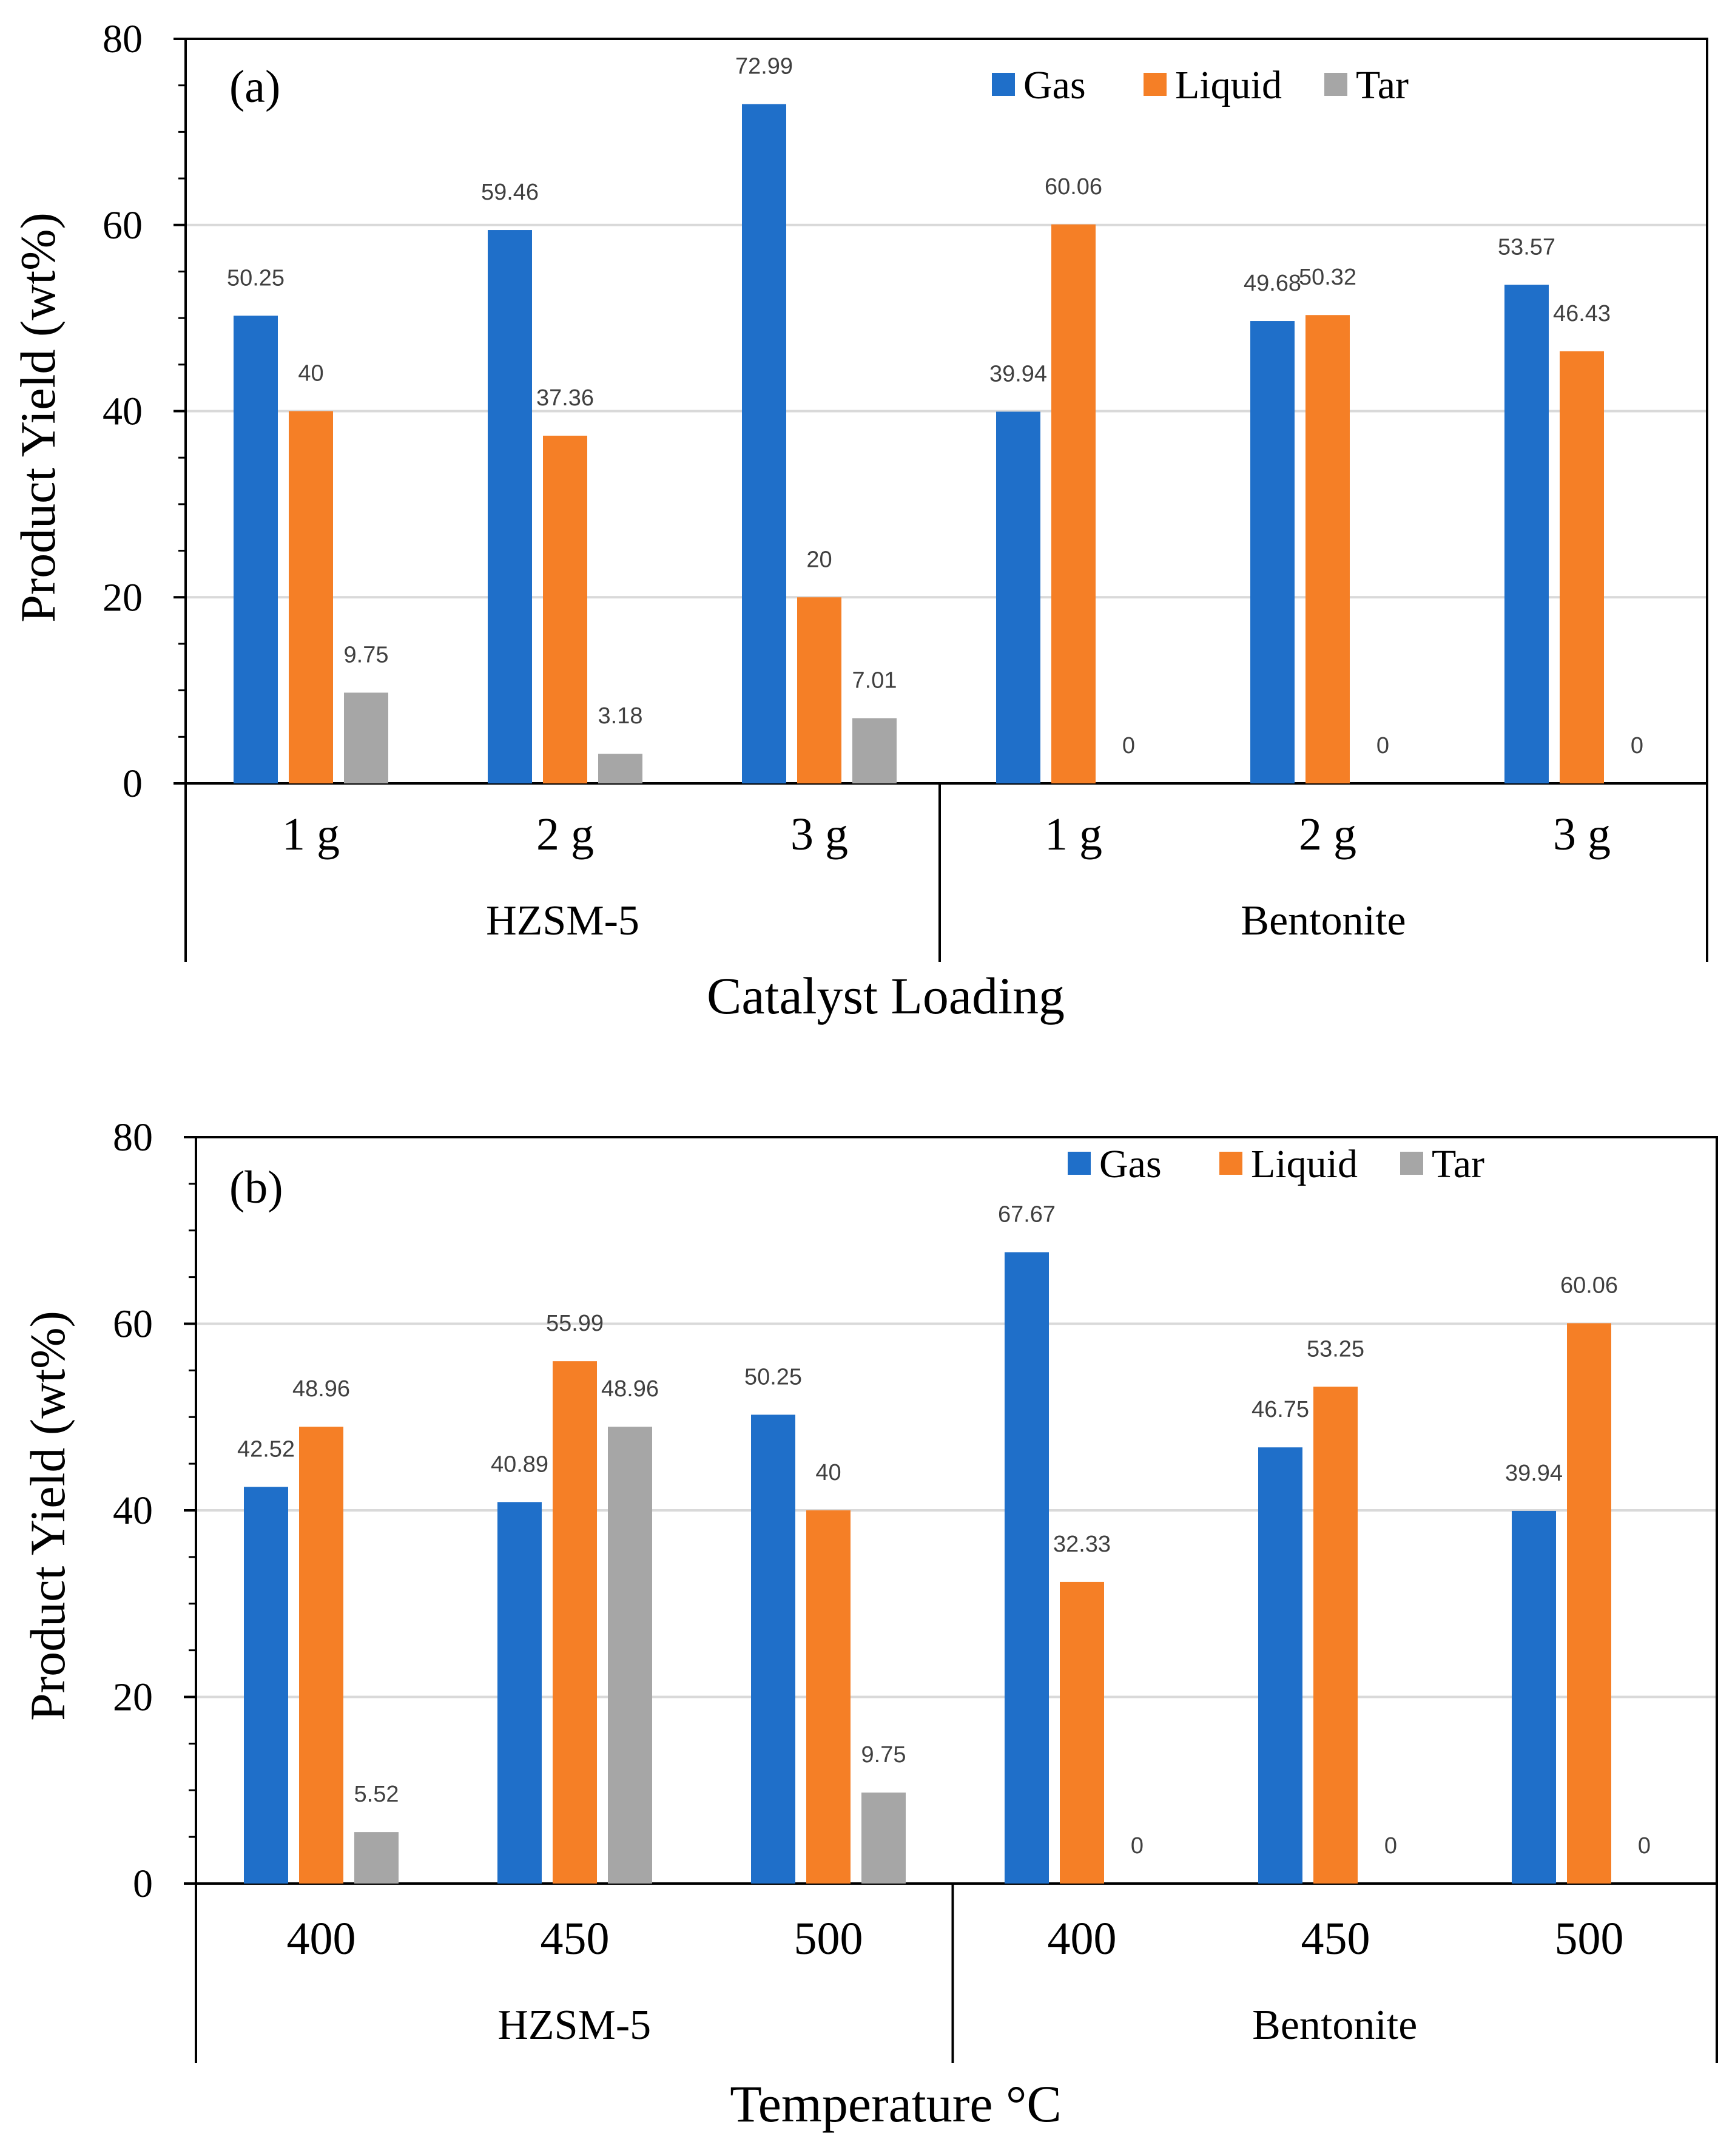  I want to click on data-label: 40.89, so click(519, 1464).